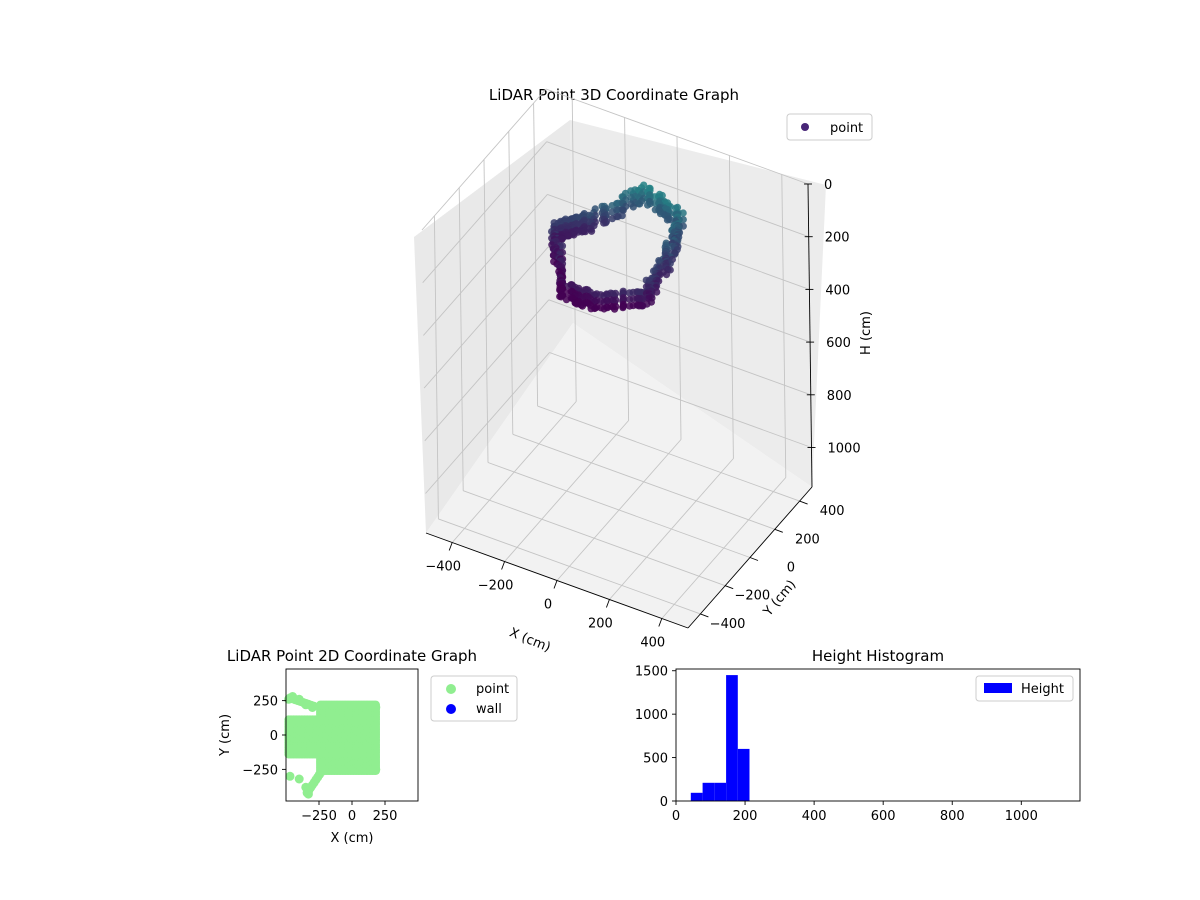 This screenshot has height=900, width=1200. What do you see at coordinates (265, 702) in the screenshot?
I see `y-tick-label-2d: 250` at bounding box center [265, 702].